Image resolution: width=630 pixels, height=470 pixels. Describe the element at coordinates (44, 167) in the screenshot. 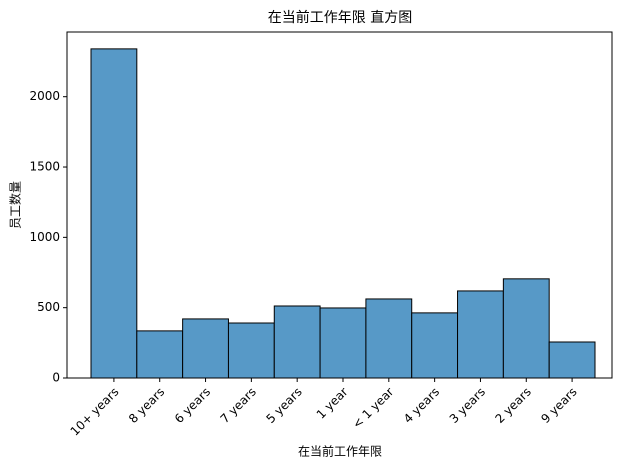

I see `y-tick-label: 1500` at that location.